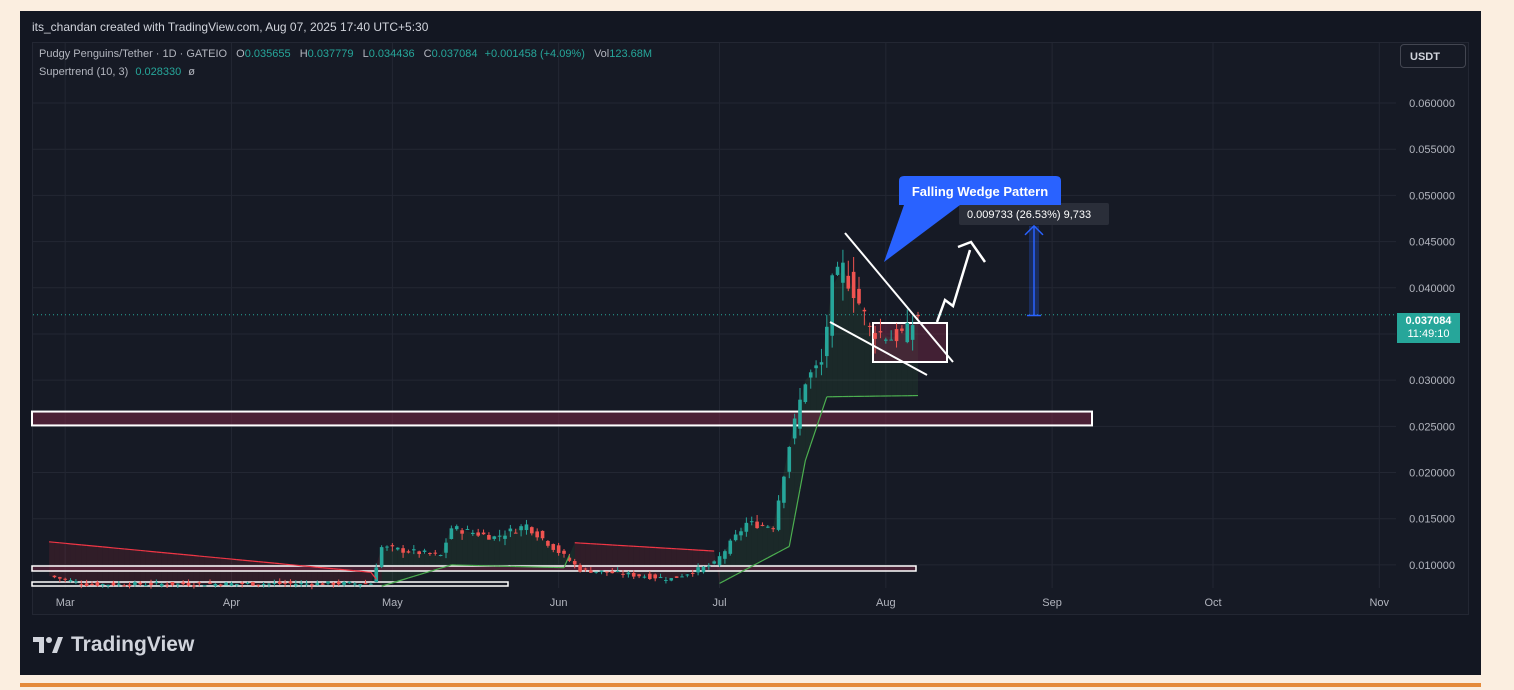 Image resolution: width=1514 pixels, height=690 pixels. What do you see at coordinates (1052, 603) in the screenshot?
I see `x-tick-label: Sep` at bounding box center [1052, 603].